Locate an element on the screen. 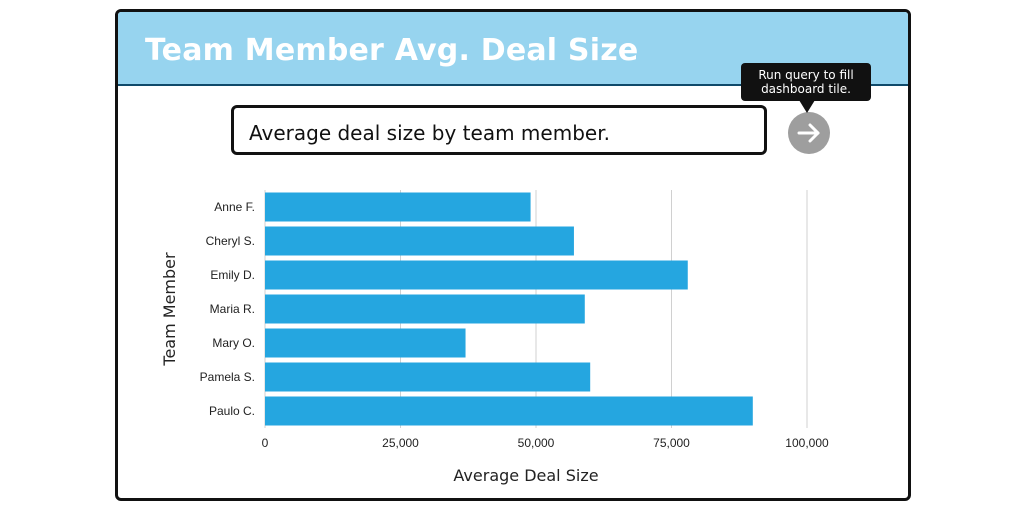 The image size is (1024, 512). tile-header: Team Member Avg. Deal Size is located at coordinates (513, 49).